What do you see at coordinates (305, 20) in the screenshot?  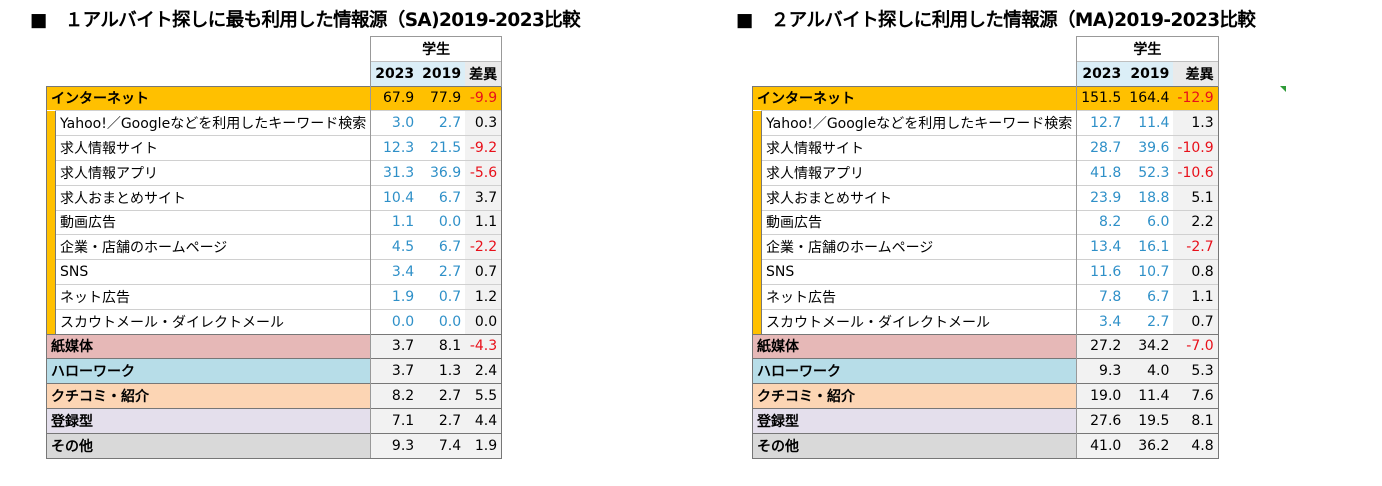 I see `left-title: ■ １アルバイト探しに最も利用した情報源（SA)2019-2023比較` at bounding box center [305, 20].